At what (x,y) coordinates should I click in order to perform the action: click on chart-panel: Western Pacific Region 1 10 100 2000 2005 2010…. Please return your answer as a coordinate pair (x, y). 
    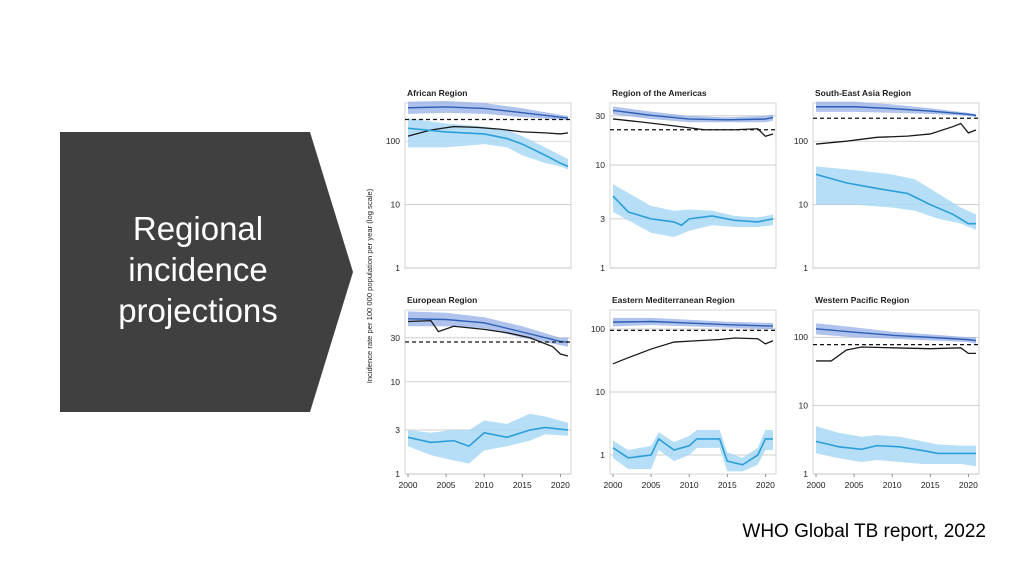
    Looking at the image, I should click on (887, 392).